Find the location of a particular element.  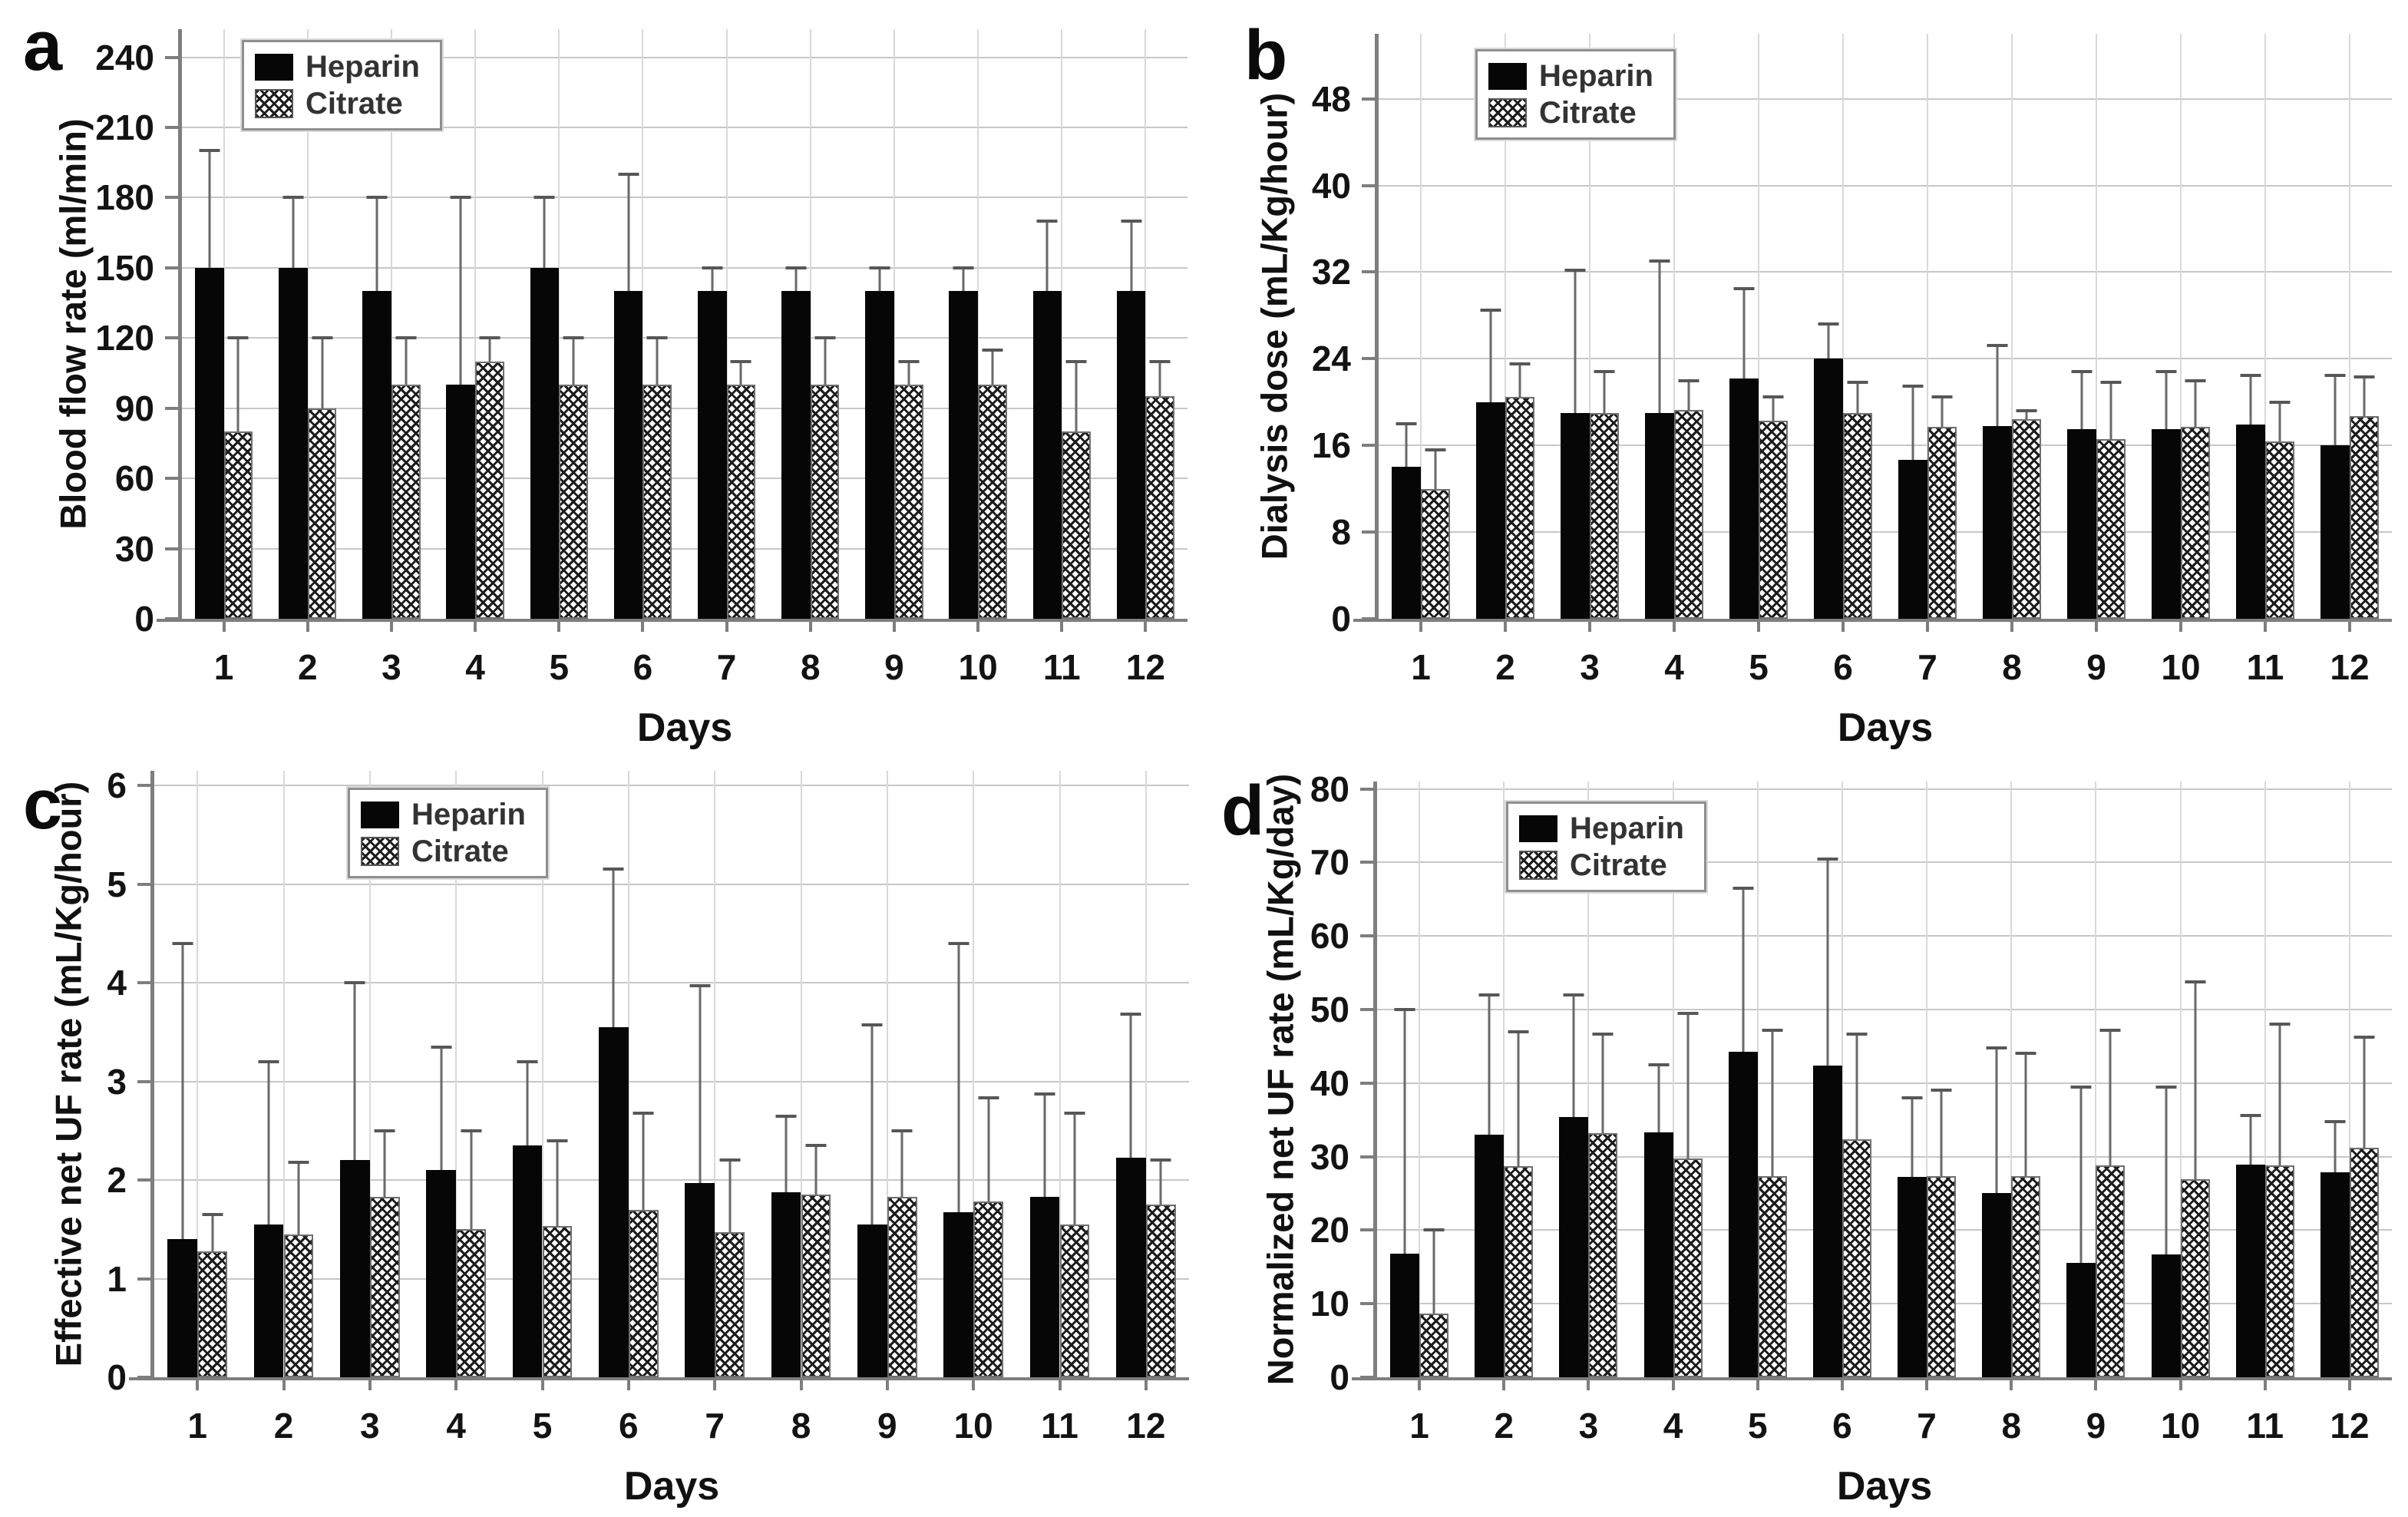

x-tick-label: 1 is located at coordinates (1419, 1426).